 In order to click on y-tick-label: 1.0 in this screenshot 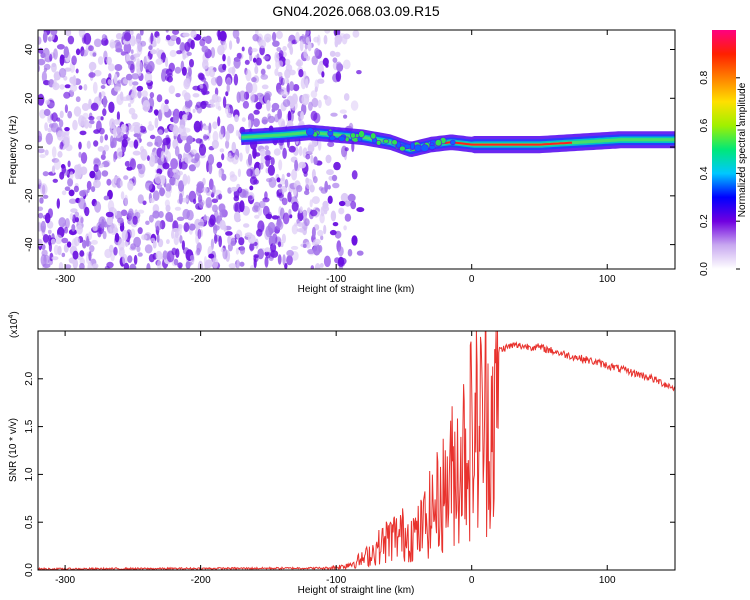, I will do `click(29, 474)`.